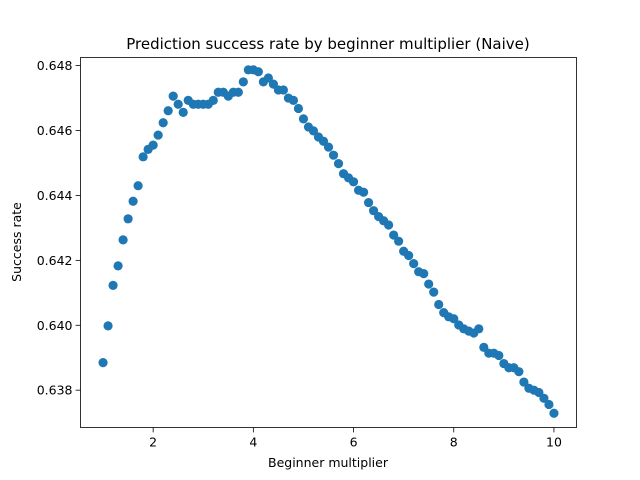 The height and width of the screenshot is (480, 640). I want to click on y-tick-label: 0.646, so click(55, 130).